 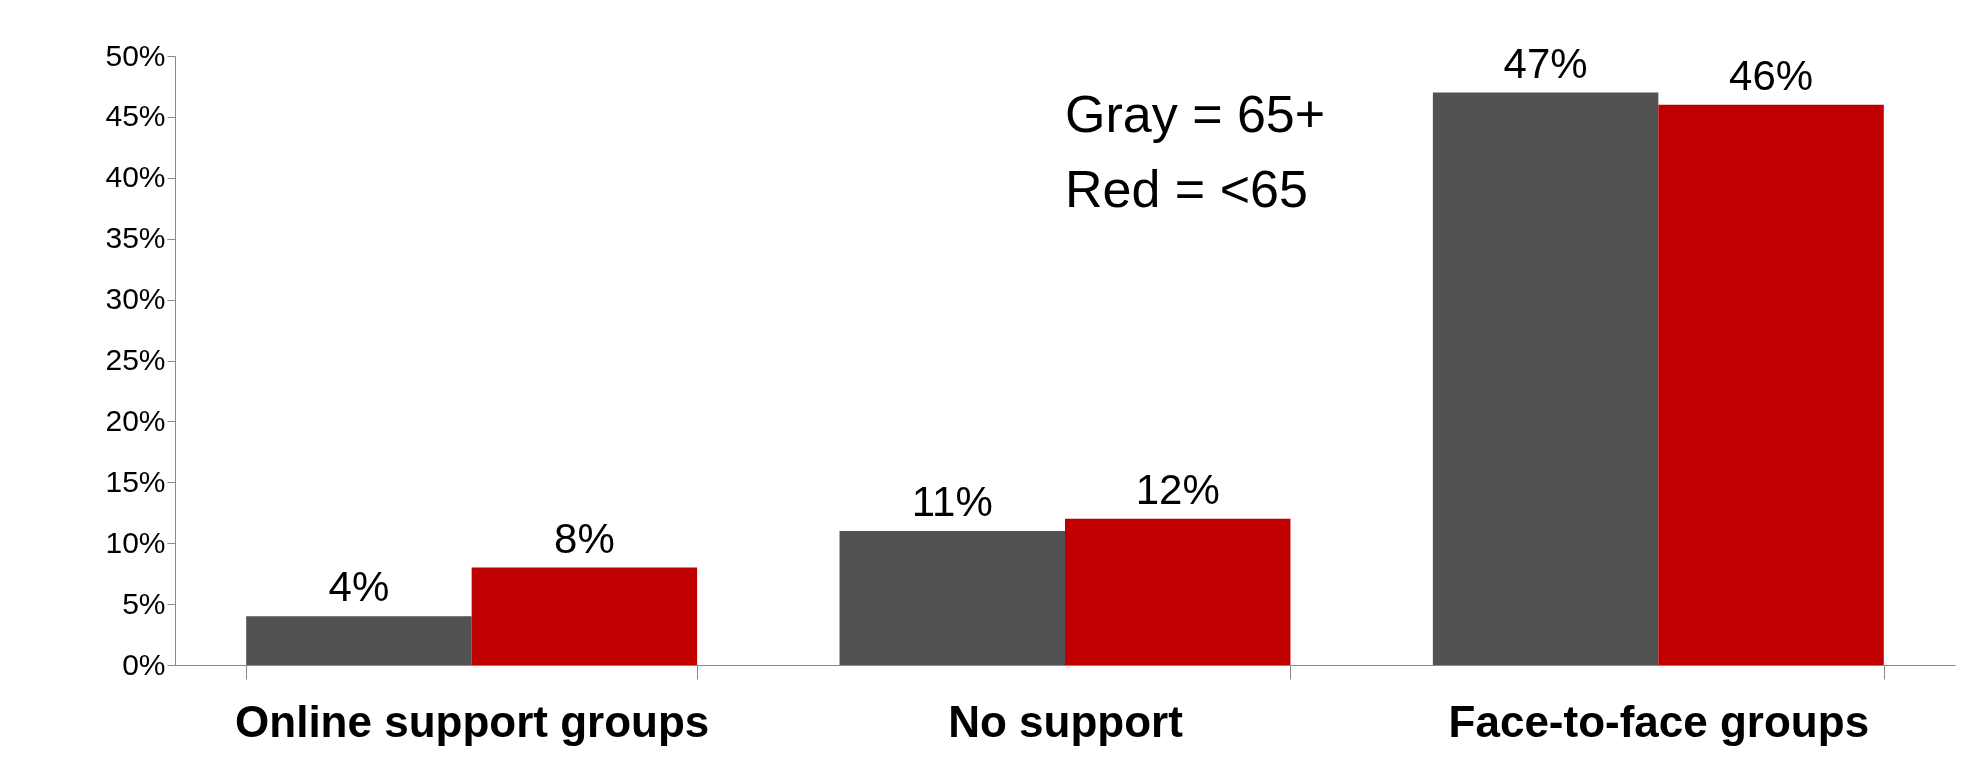 What do you see at coordinates (1066, 721) in the screenshot?
I see `x-tick-label: No support` at bounding box center [1066, 721].